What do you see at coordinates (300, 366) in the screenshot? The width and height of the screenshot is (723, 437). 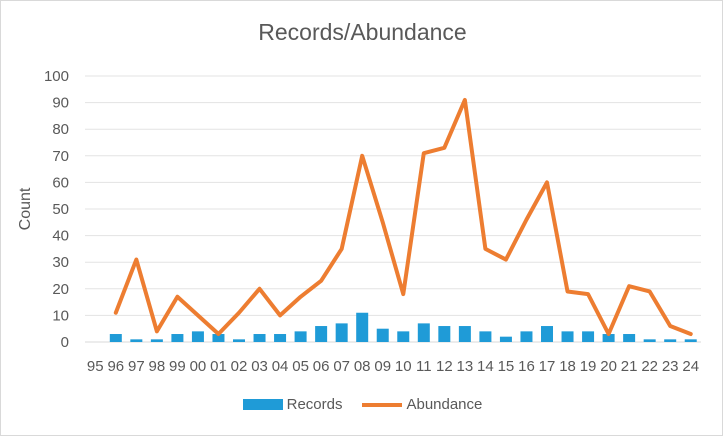 I see `x-tick-label: 05` at bounding box center [300, 366].